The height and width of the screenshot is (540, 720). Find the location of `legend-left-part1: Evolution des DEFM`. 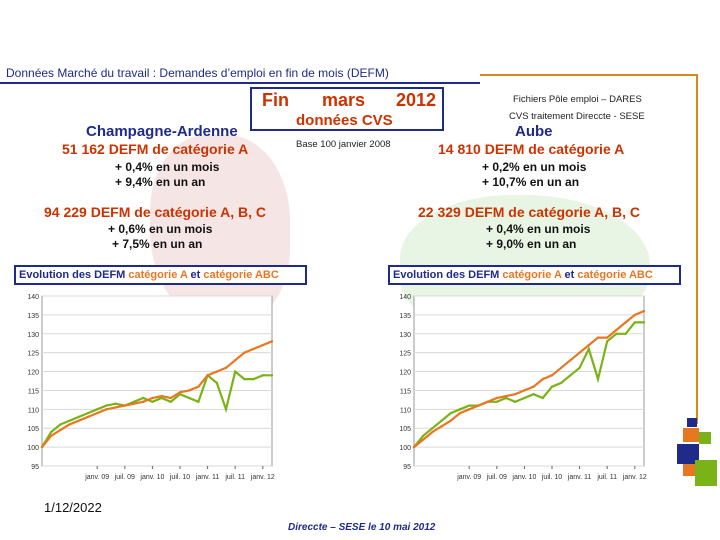

legend-left-part1: Evolution des DEFM is located at coordinates (74, 275).